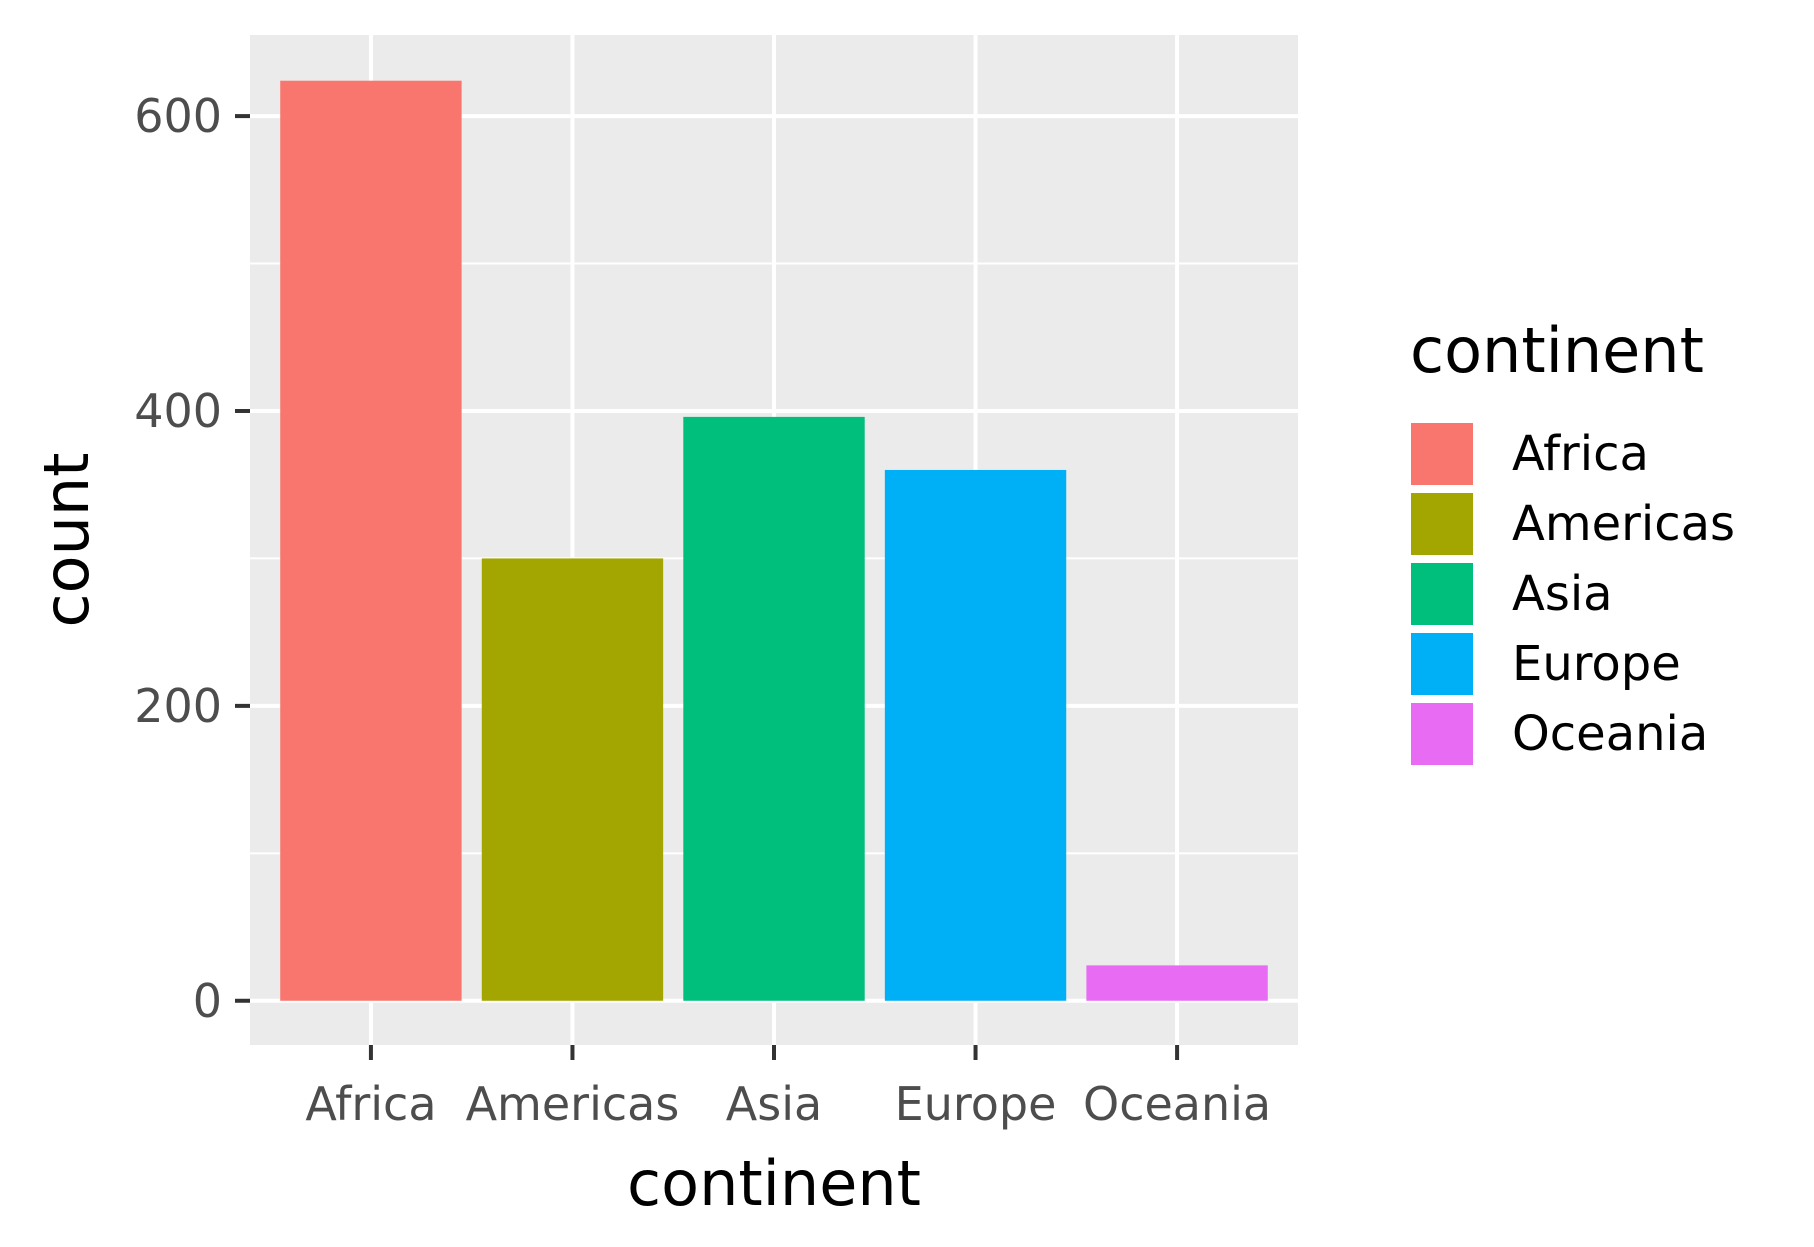  Describe the element at coordinates (573, 1104) in the screenshot. I see `x-tick-label-americas: Americas` at that location.